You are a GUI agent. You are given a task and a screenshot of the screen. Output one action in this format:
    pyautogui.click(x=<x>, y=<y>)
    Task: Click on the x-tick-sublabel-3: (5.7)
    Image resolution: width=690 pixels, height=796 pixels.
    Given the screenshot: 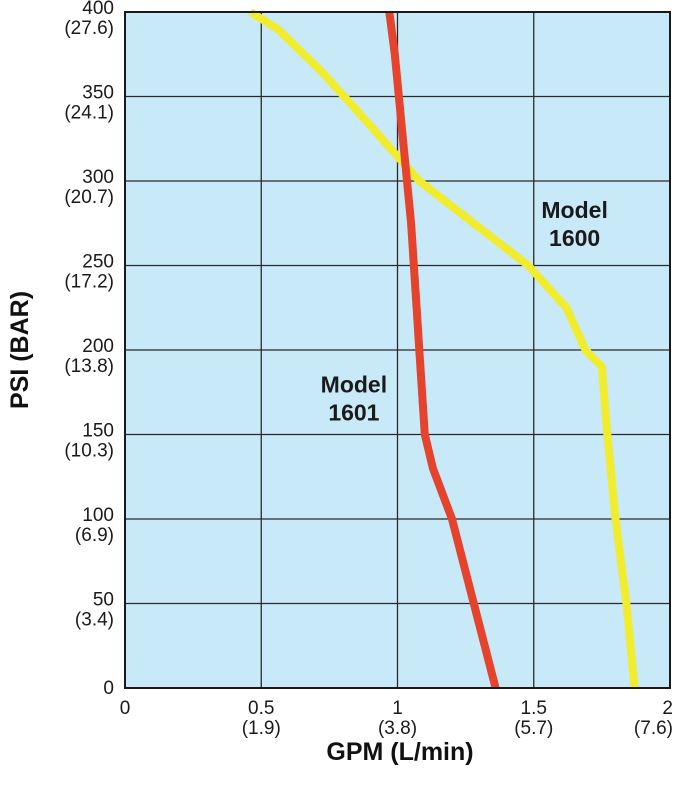 What is the action you would take?
    pyautogui.click(x=533, y=728)
    